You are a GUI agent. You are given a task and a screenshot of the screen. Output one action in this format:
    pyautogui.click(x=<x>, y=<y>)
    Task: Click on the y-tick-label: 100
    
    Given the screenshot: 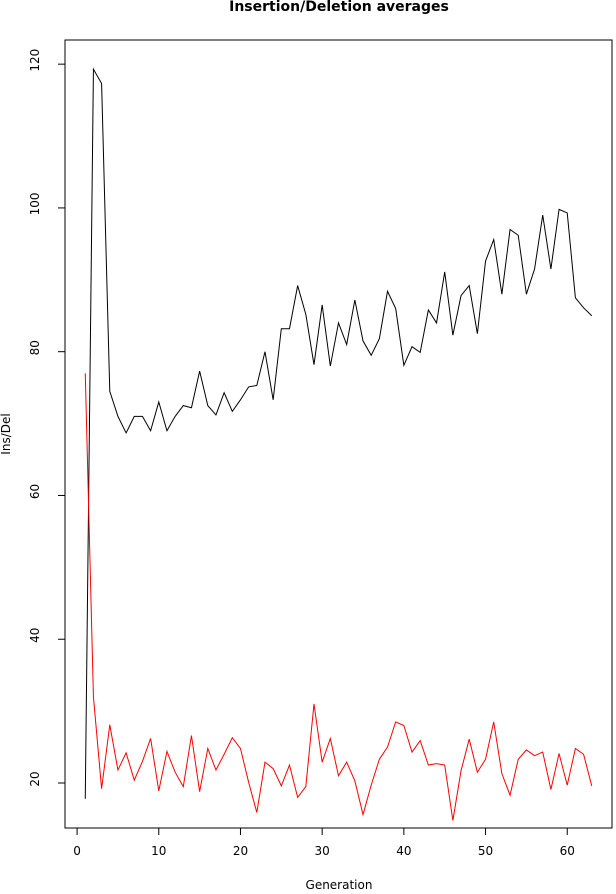 What is the action you would take?
    pyautogui.click(x=35, y=203)
    